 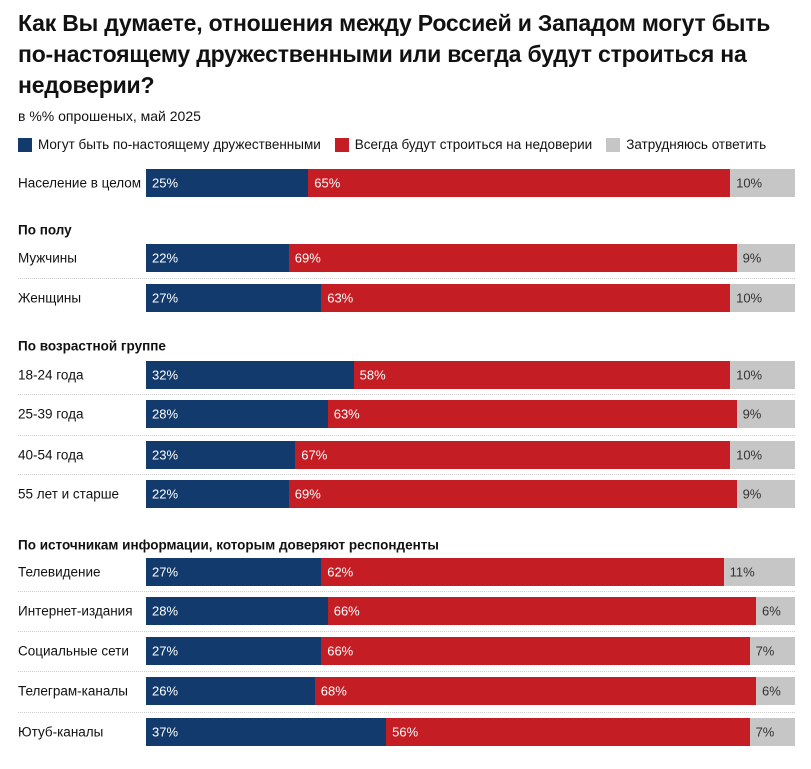 I want to click on data-label: 58%, so click(x=372, y=375).